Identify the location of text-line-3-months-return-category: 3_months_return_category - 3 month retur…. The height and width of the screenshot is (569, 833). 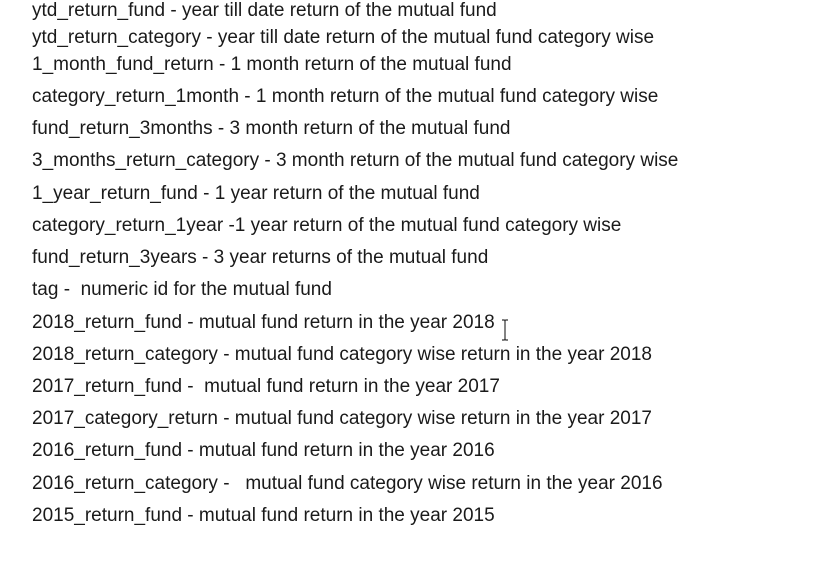
(355, 160).